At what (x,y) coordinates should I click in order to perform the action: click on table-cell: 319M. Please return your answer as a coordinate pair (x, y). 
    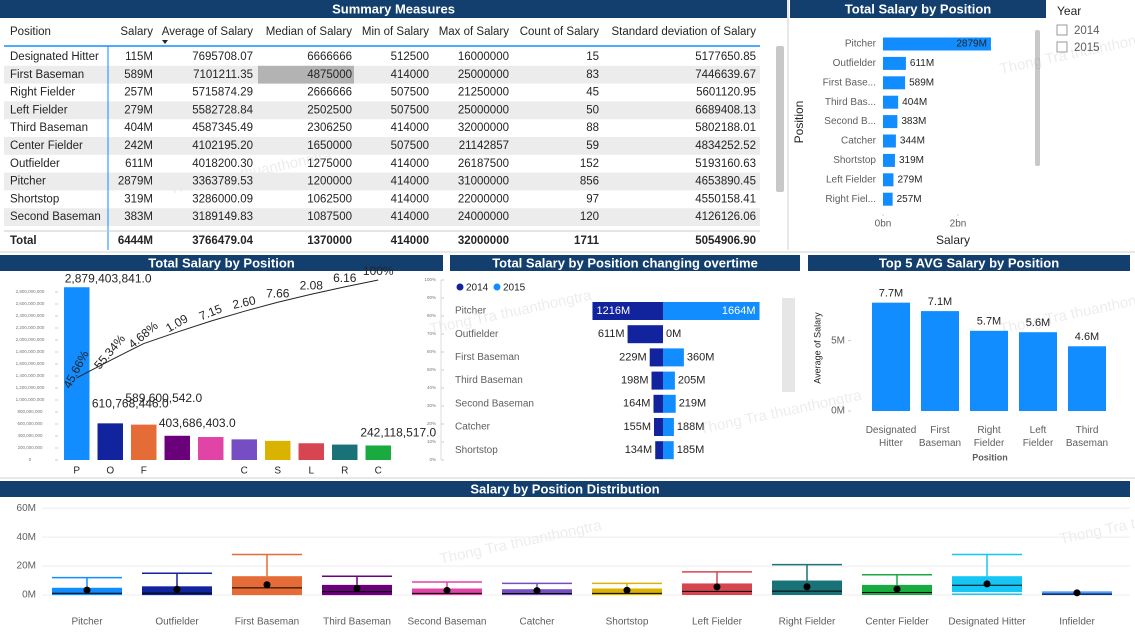
    Looking at the image, I should click on (138, 199).